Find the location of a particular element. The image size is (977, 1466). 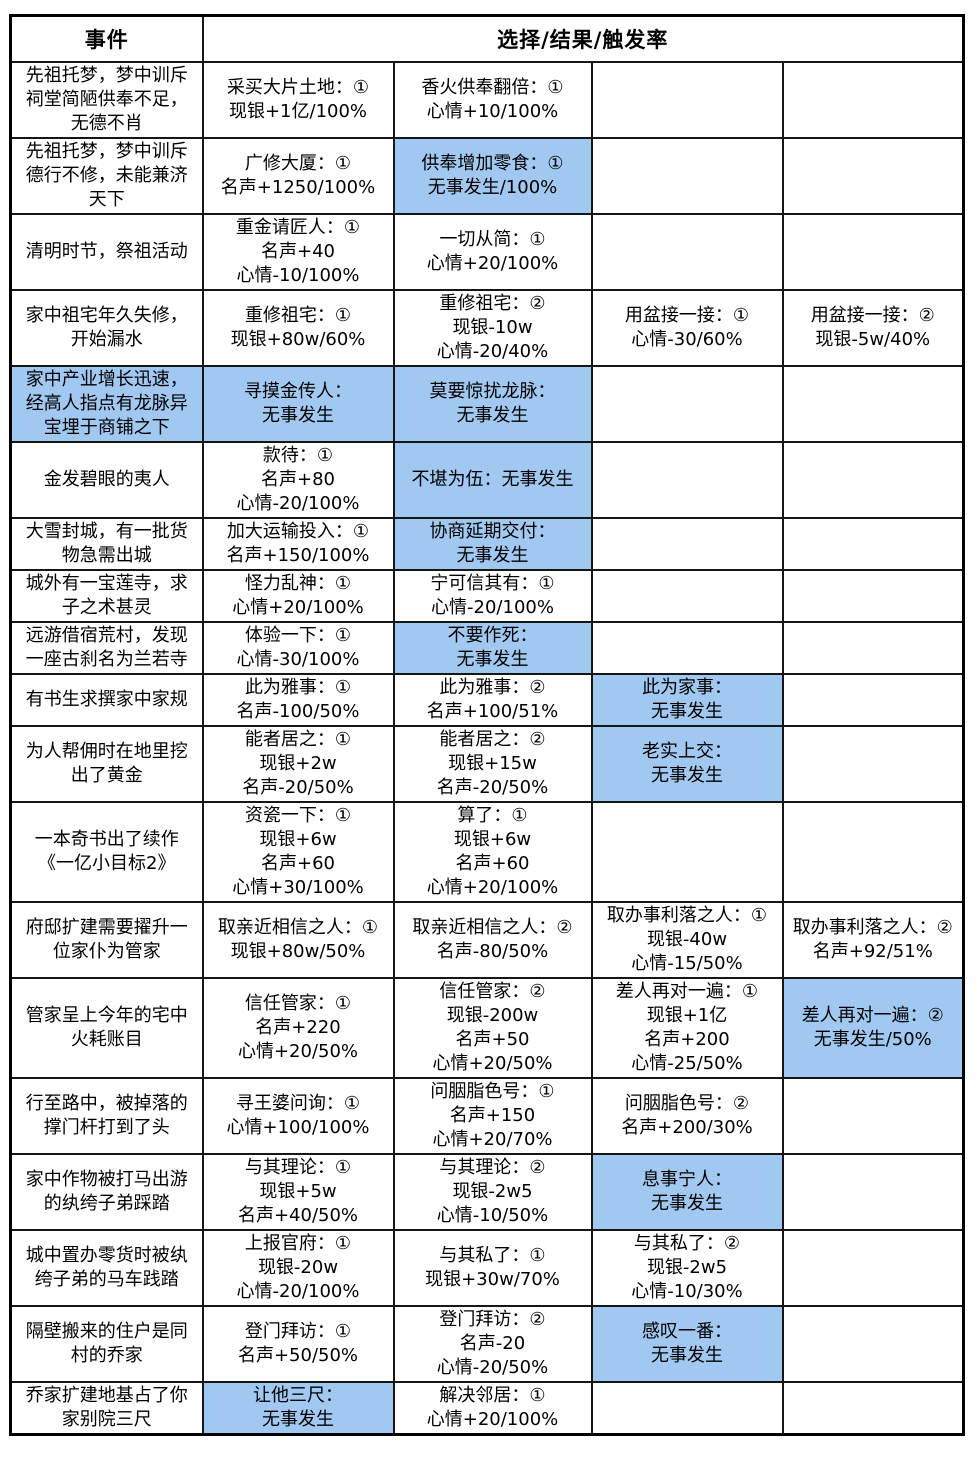

choice-cell: 取亲近相信之人：① 现银+80w/50% is located at coordinates (298, 939).